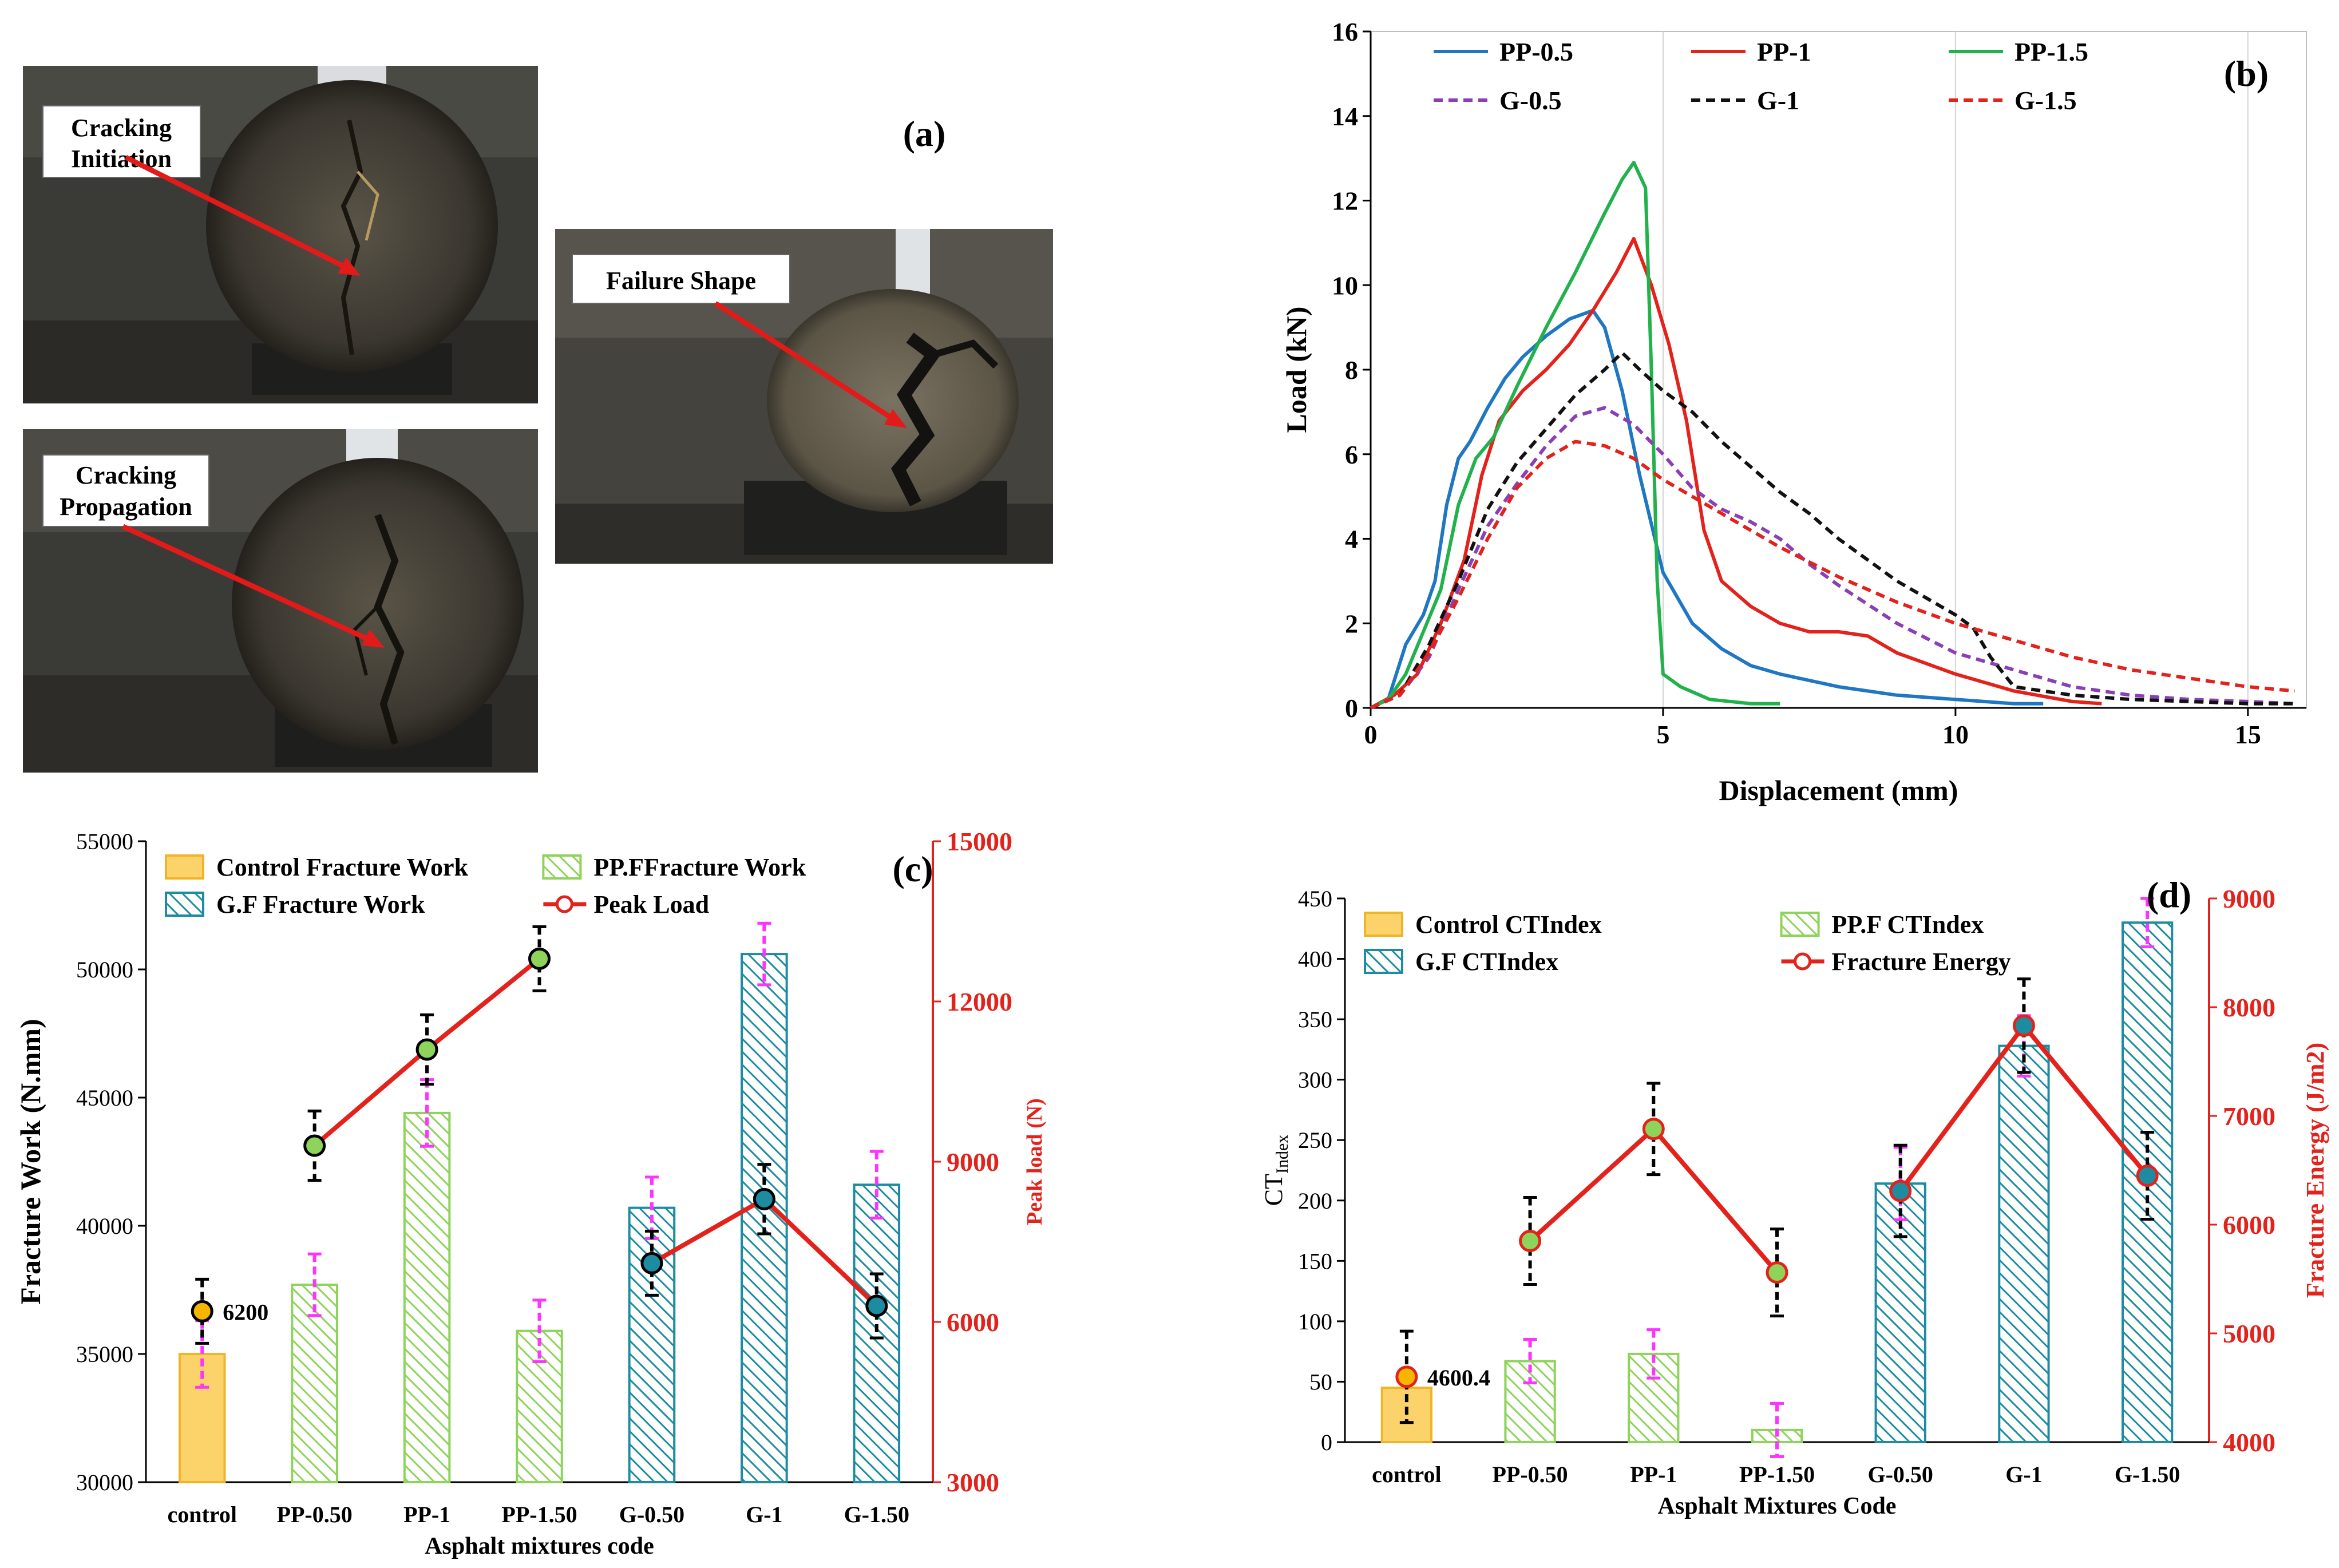  What do you see at coordinates (1955, 734) in the screenshot?
I see `x-tick-label: 10` at bounding box center [1955, 734].